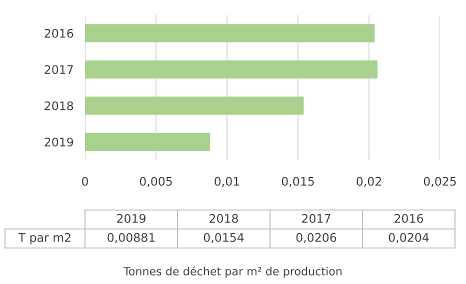 This screenshot has height=284, width=466. What do you see at coordinates (298, 182) in the screenshot?
I see `x-tick-label: 0,015` at bounding box center [298, 182].